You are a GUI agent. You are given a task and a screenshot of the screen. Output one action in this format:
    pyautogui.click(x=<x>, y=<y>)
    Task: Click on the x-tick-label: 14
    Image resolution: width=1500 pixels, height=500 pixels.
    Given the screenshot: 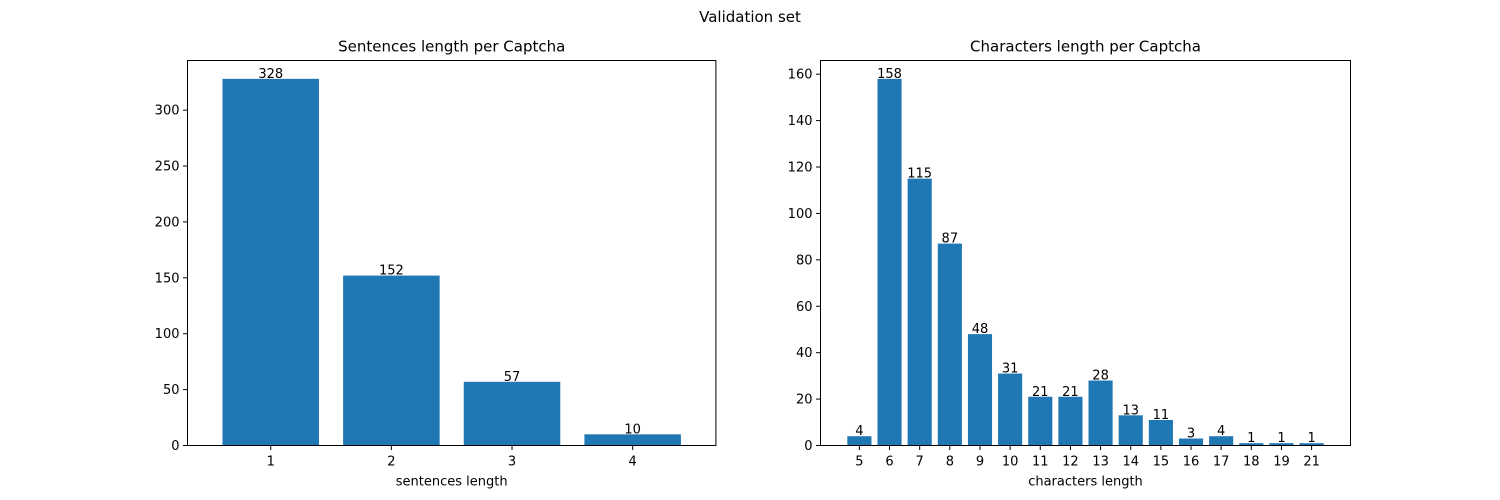 What is the action you would take?
    pyautogui.click(x=1130, y=462)
    